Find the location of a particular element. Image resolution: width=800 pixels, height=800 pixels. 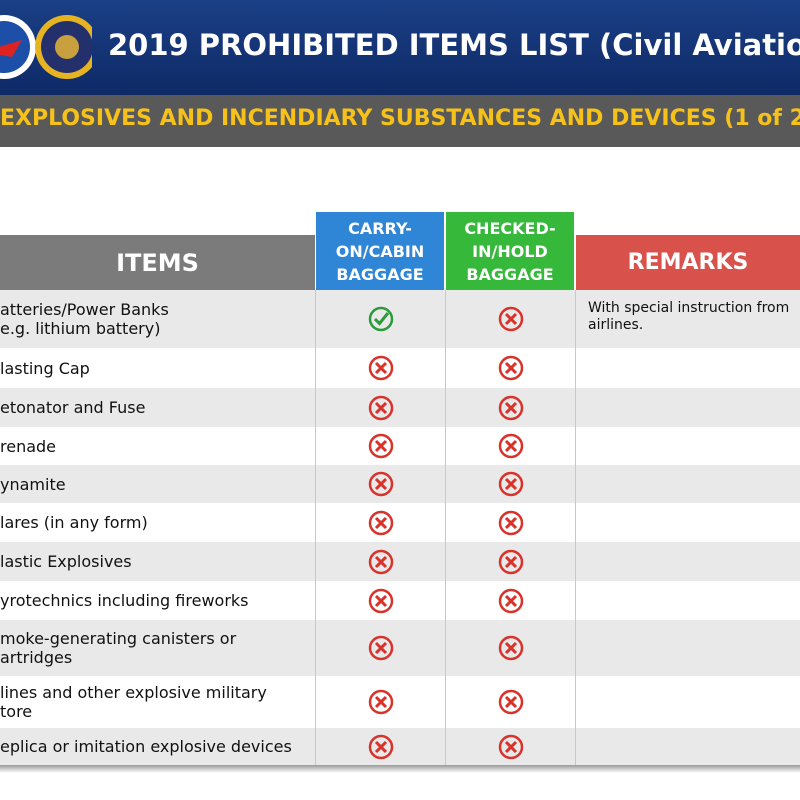

item-cell: yrotechnics including fireworks is located at coordinates (158, 600).